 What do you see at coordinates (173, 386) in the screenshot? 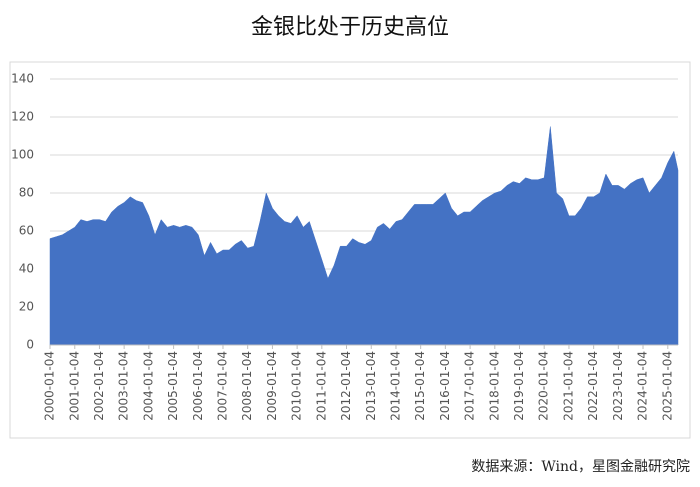
I see `x-tick-label: 2005-01-04` at bounding box center [173, 386].